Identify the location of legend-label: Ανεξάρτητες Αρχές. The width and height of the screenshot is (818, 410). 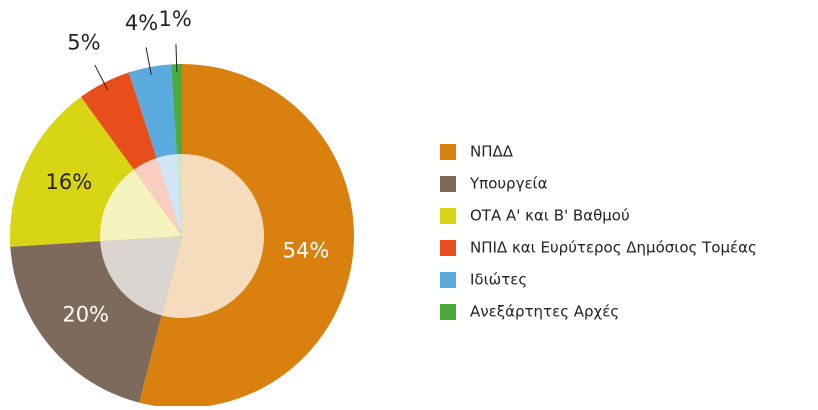
(544, 312).